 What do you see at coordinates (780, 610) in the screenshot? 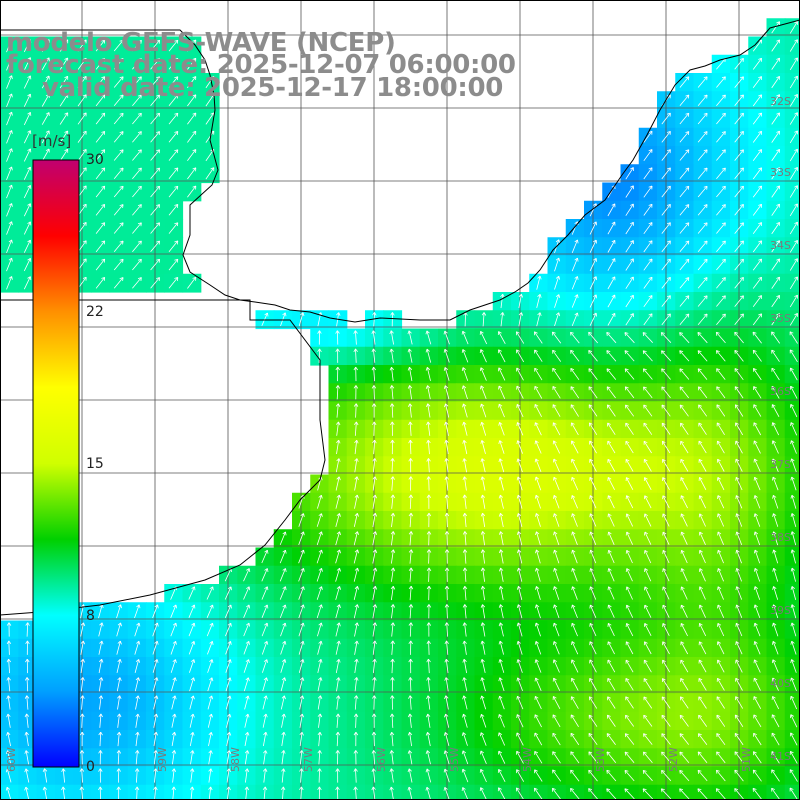
I see `lat-label: 39S` at bounding box center [780, 610].